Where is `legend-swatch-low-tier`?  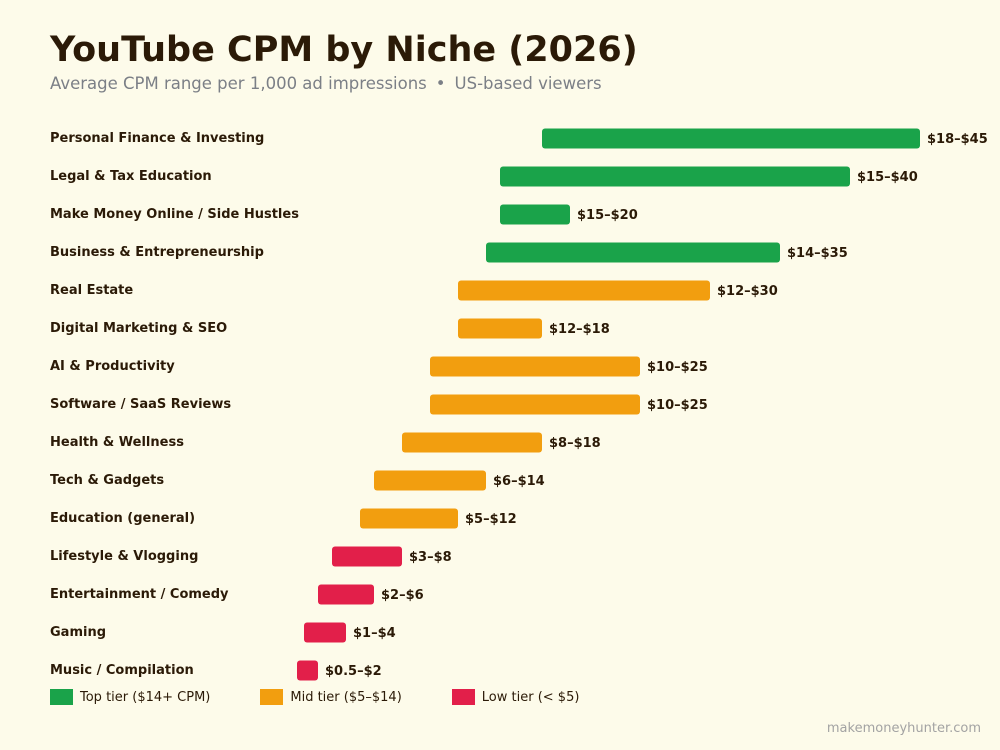 legend-swatch-low-tier is located at coordinates (463, 697).